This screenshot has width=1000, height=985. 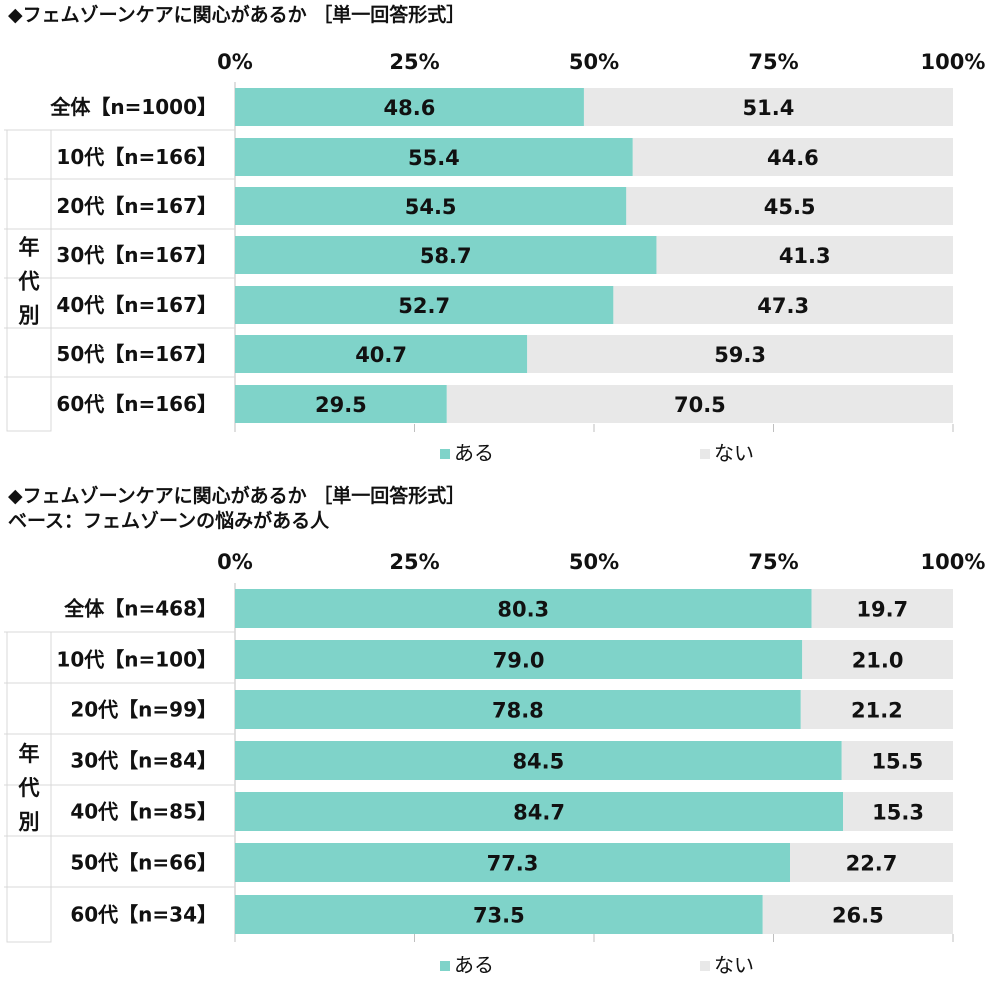 I want to click on chart2-row-label: 60代【n=34】, so click(x=143, y=915).